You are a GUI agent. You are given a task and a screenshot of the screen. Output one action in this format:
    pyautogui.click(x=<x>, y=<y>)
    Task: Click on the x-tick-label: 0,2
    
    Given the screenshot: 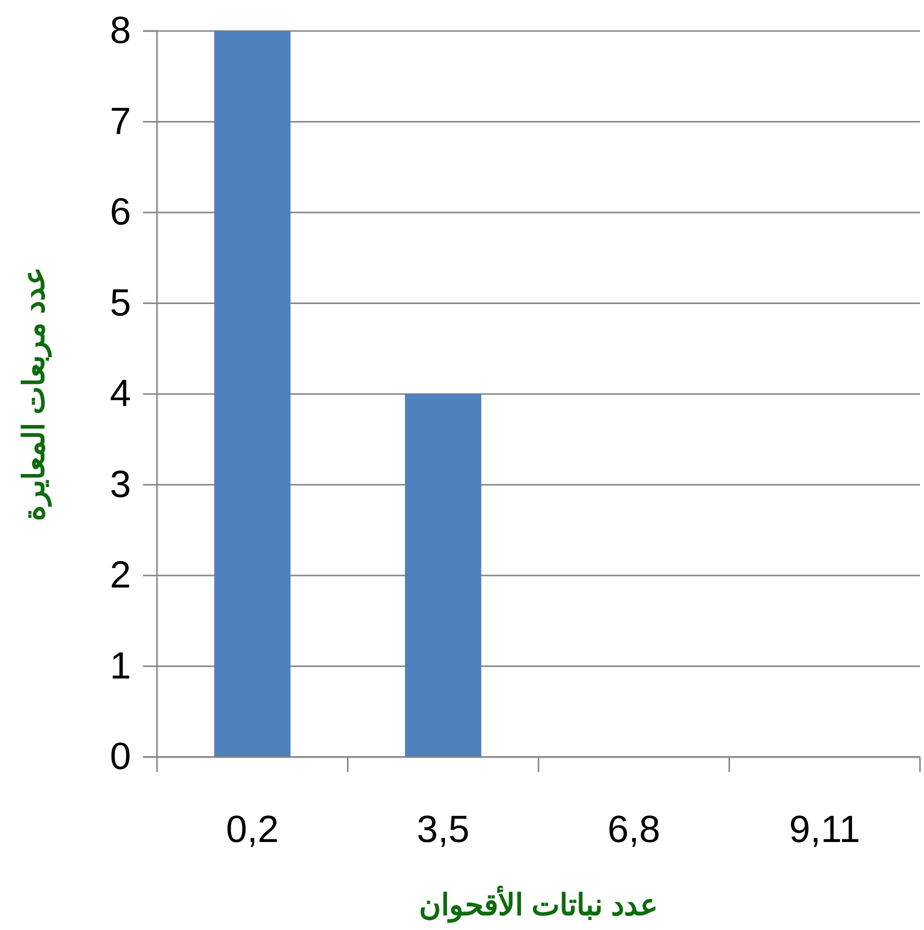 What is the action you would take?
    pyautogui.click(x=252, y=829)
    